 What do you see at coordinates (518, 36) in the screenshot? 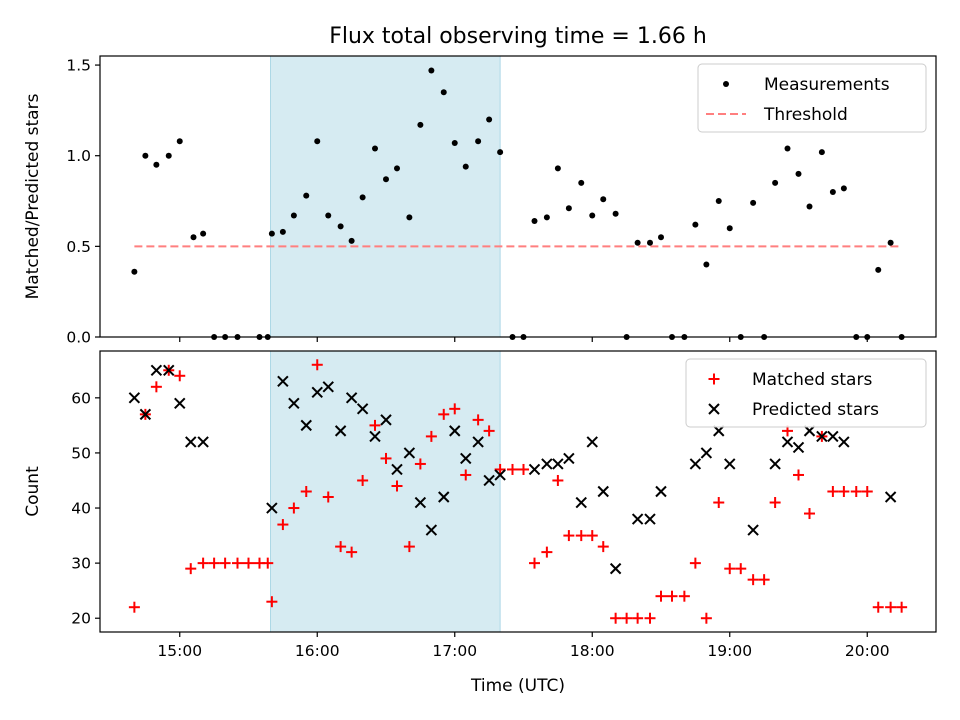
I see `chart-title: Flux total observing time = 1.66 h` at bounding box center [518, 36].